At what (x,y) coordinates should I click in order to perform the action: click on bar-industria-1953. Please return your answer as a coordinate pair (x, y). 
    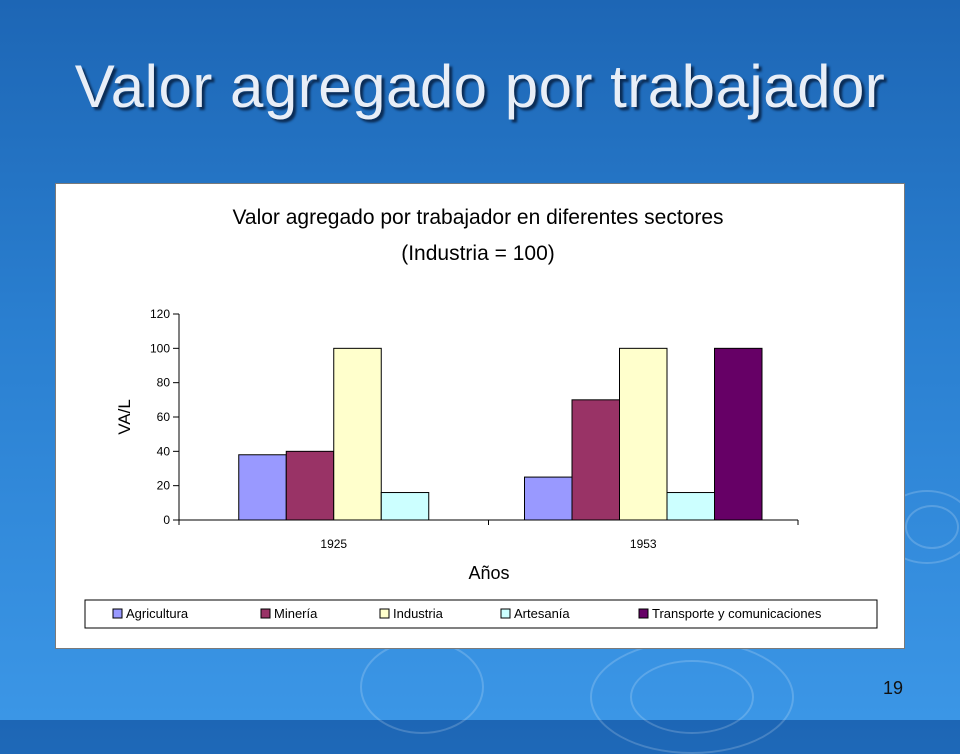
    Looking at the image, I should click on (643, 434).